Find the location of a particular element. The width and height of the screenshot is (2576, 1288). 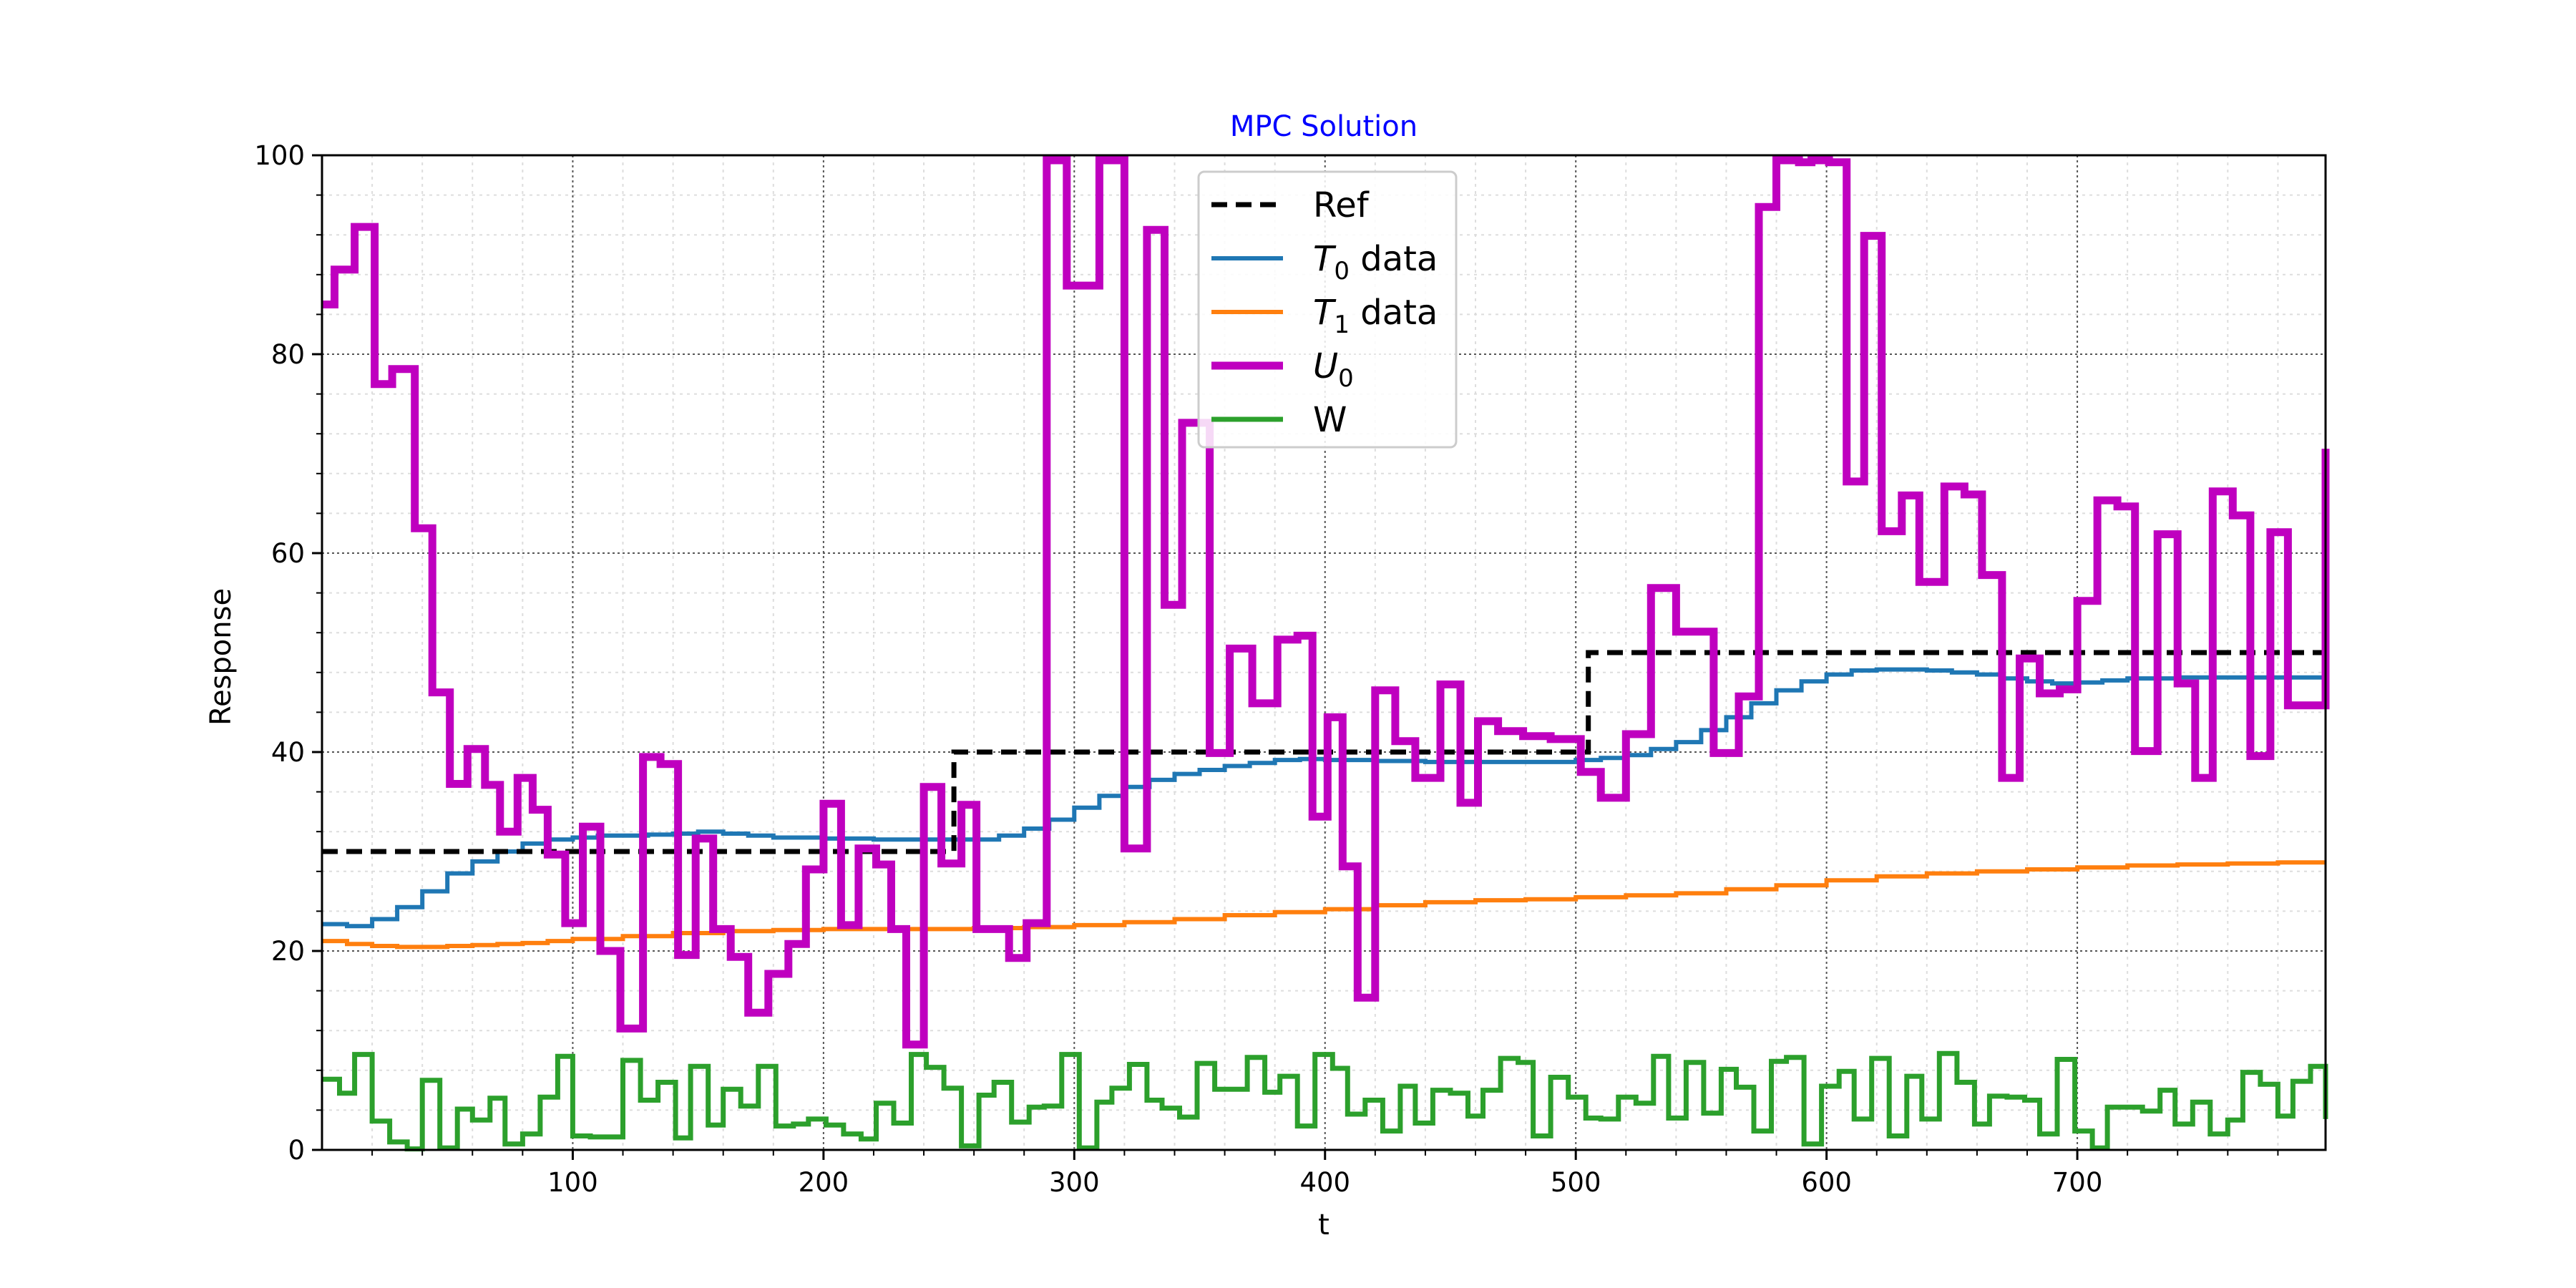

x-tick-label: 700 is located at coordinates (2077, 1182).